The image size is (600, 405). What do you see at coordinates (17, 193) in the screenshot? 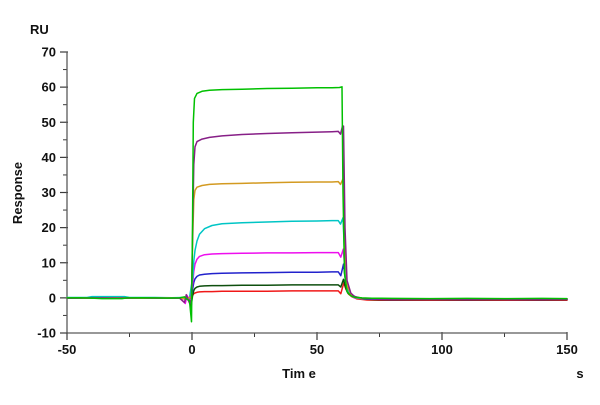
I see `y-axis-title: Response` at bounding box center [17, 193].